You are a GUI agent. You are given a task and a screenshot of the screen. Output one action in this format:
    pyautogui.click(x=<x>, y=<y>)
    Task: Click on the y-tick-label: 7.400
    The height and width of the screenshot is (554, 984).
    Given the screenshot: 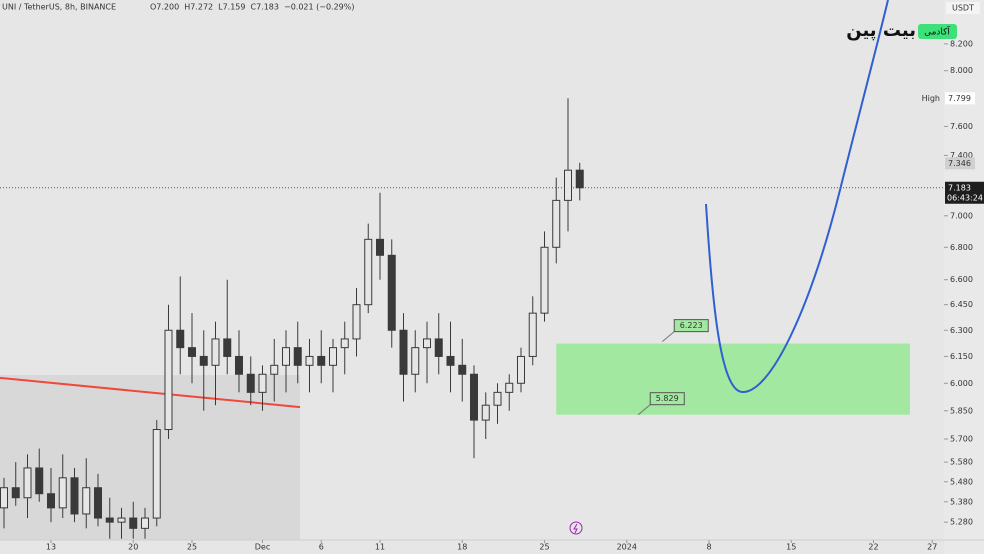 What is the action you would take?
    pyautogui.click(x=961, y=155)
    